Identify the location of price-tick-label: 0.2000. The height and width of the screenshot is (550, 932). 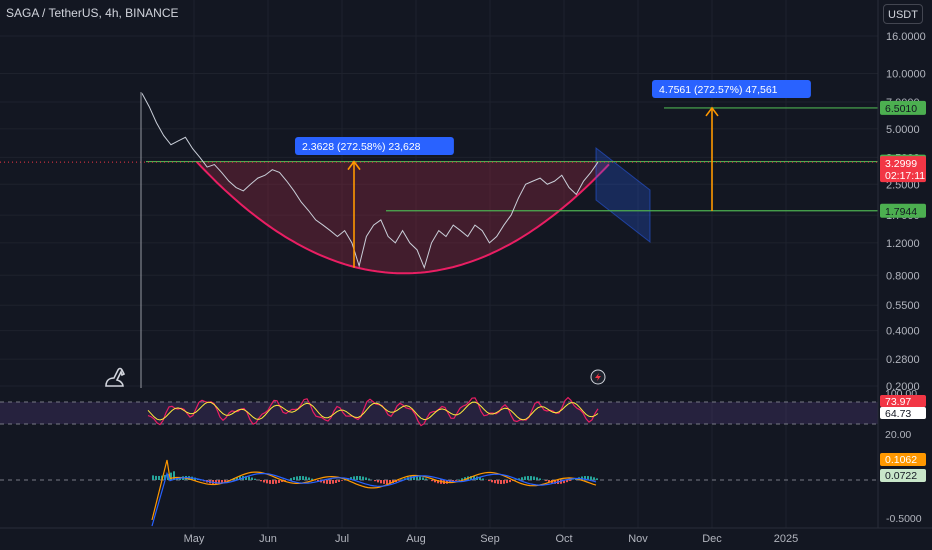
(903, 387).